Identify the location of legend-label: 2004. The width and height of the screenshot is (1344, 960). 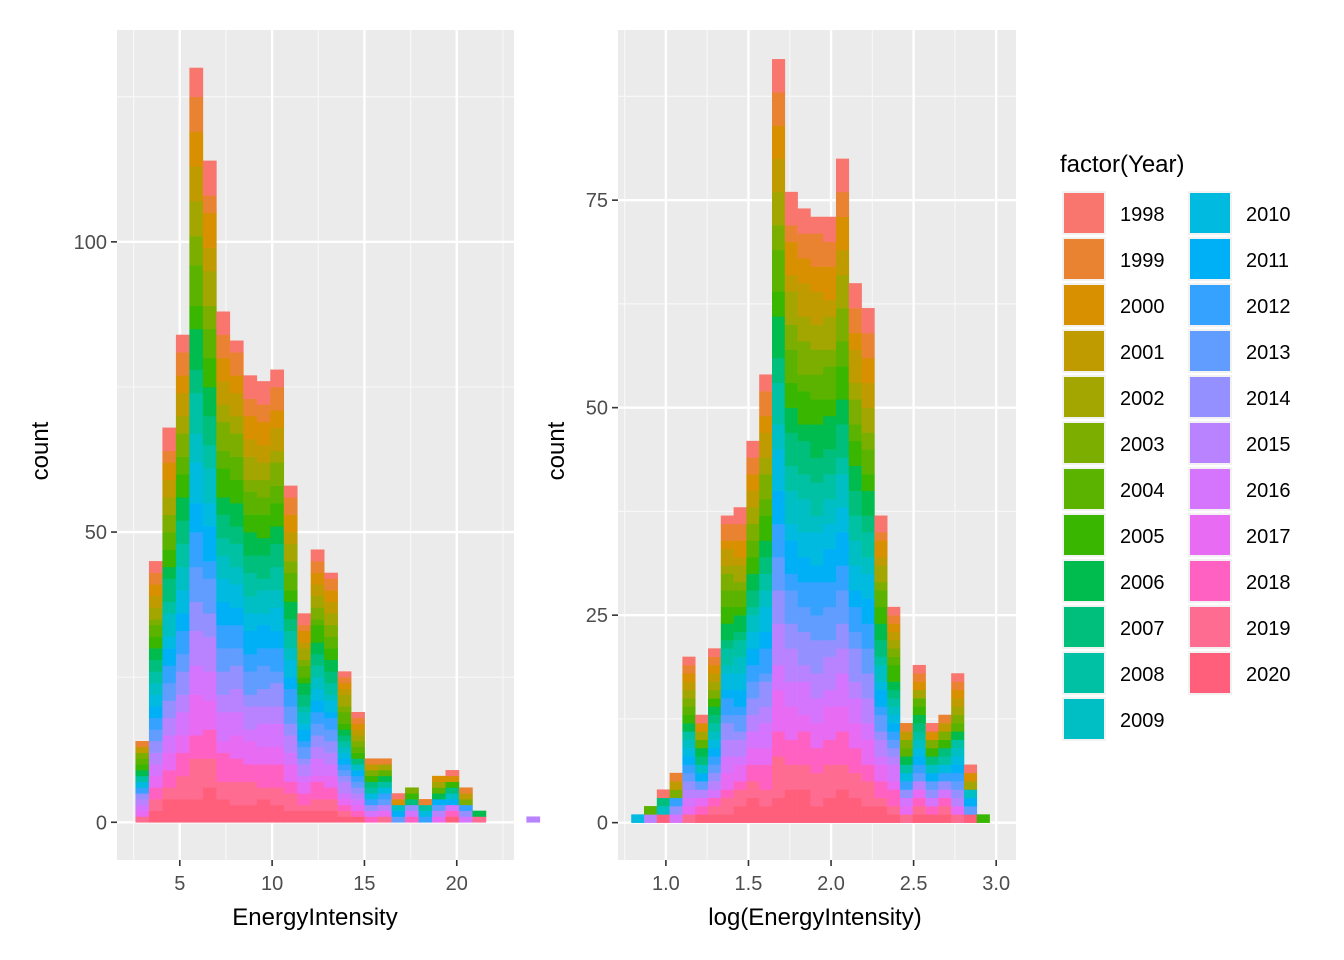
(1142, 491).